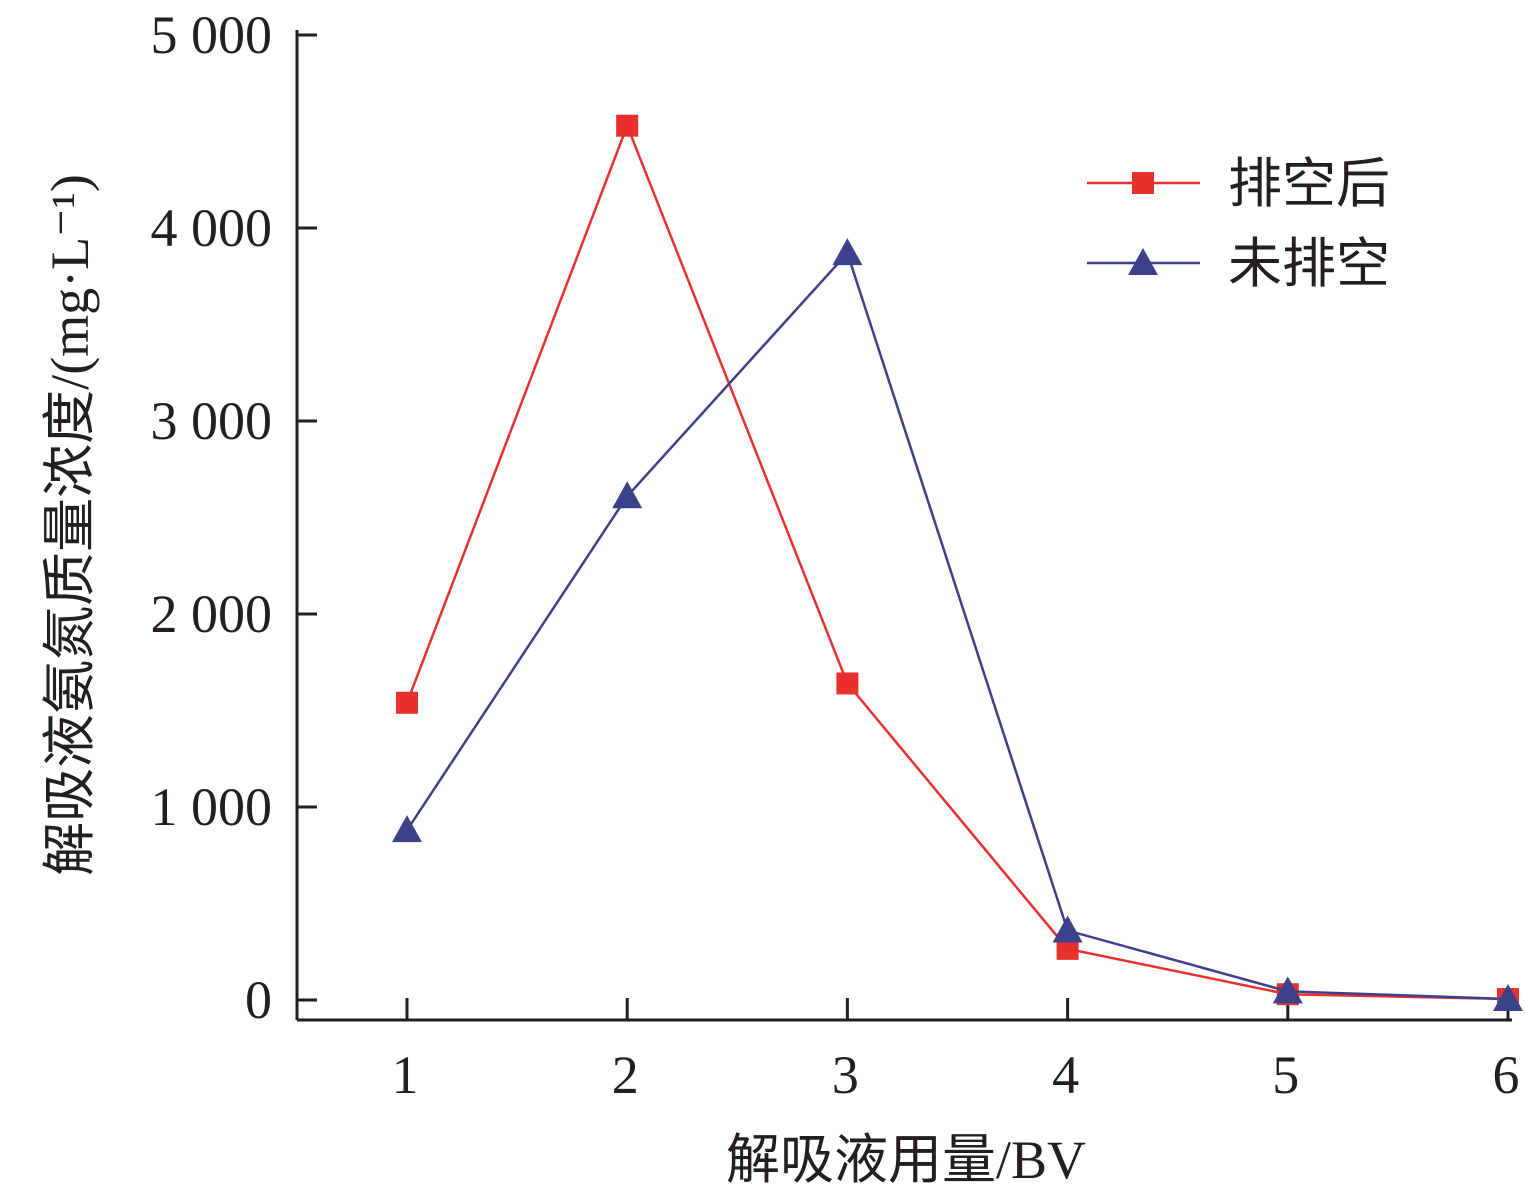 This screenshot has height=1197, width=1525. I want to click on x-tick-label: 1, so click(405, 1075).